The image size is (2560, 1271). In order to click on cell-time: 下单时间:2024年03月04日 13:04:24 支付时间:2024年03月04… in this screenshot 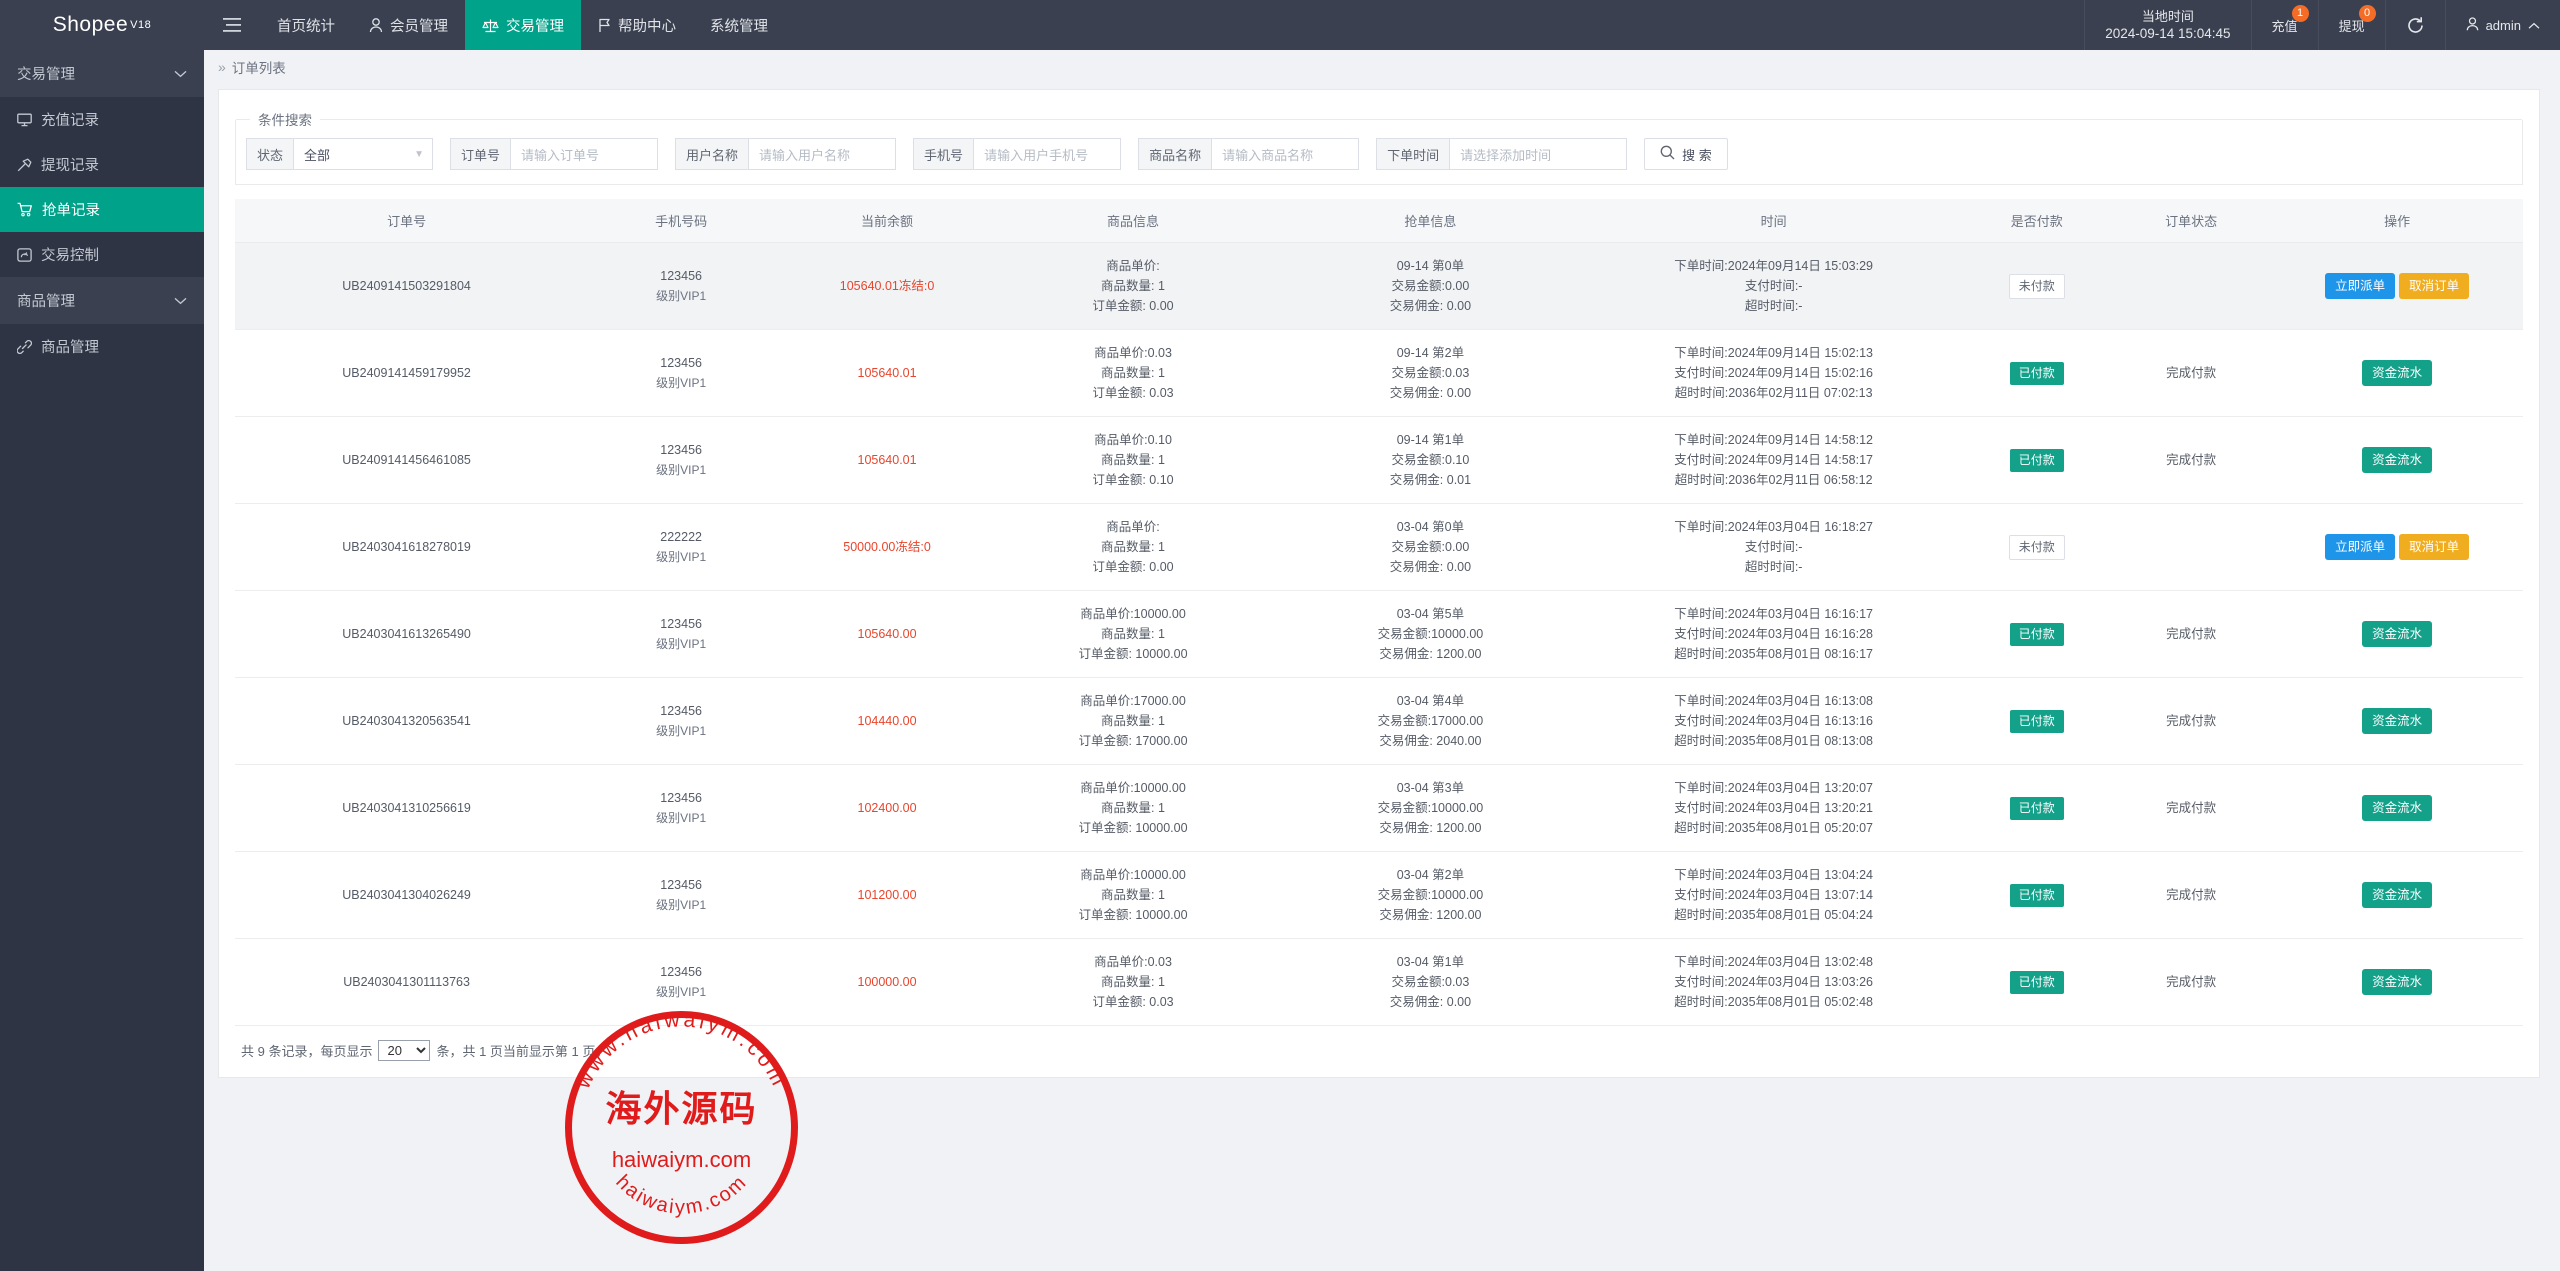, I will do `click(1773, 895)`.